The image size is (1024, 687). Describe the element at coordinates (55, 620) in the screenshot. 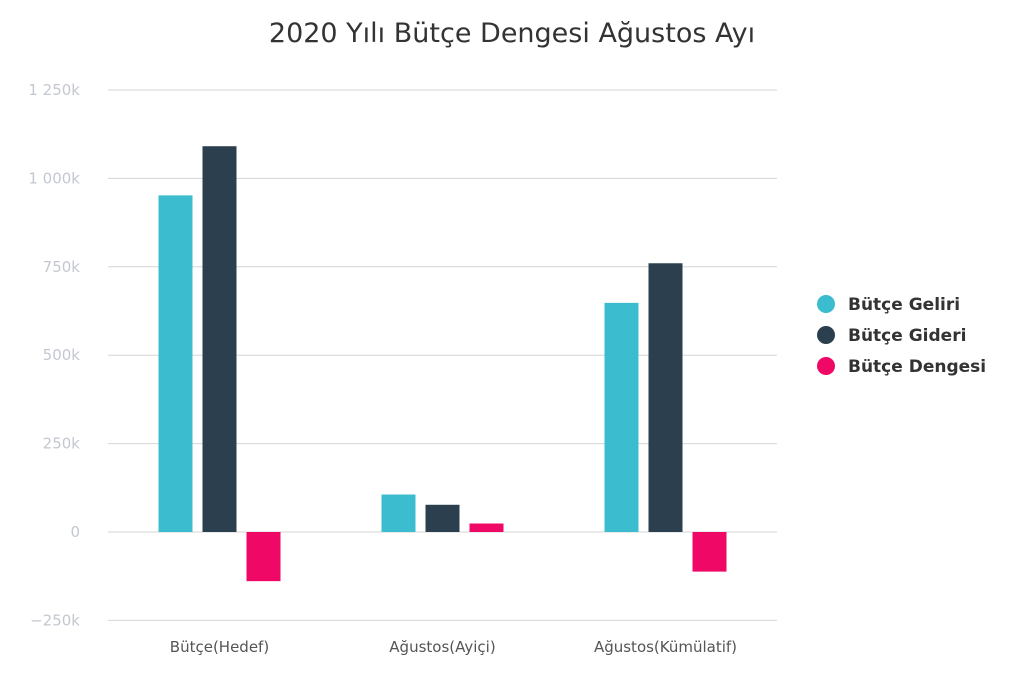

I see `y-tick-label: −250k` at that location.